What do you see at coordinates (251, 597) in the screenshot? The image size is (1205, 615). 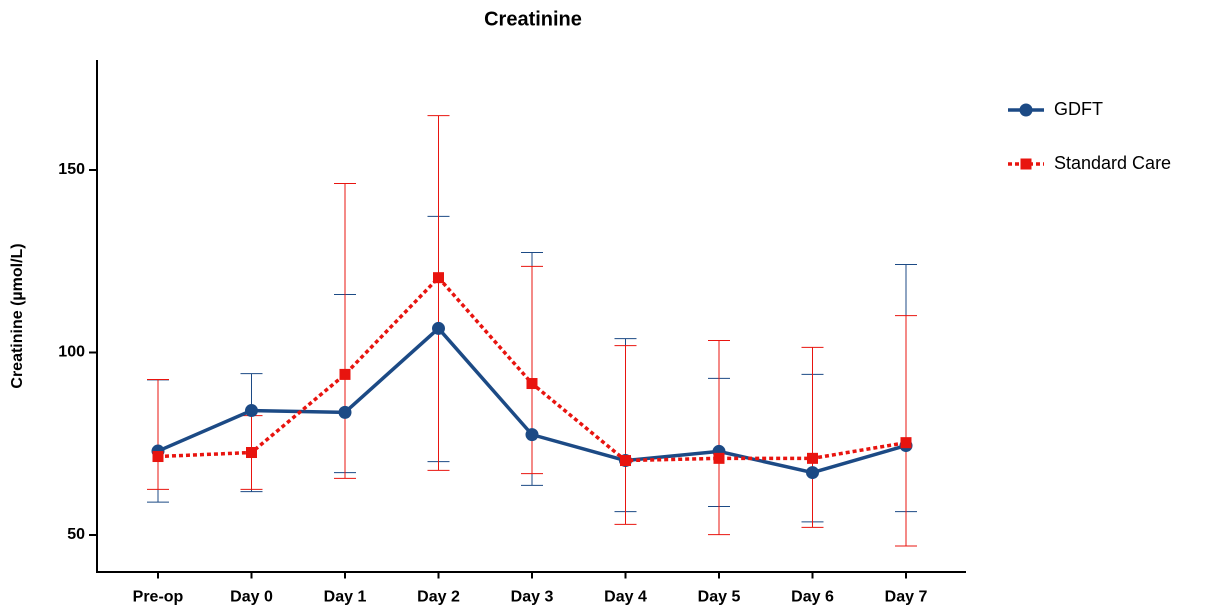 I see `x-tick-label: Day 0` at bounding box center [251, 597].